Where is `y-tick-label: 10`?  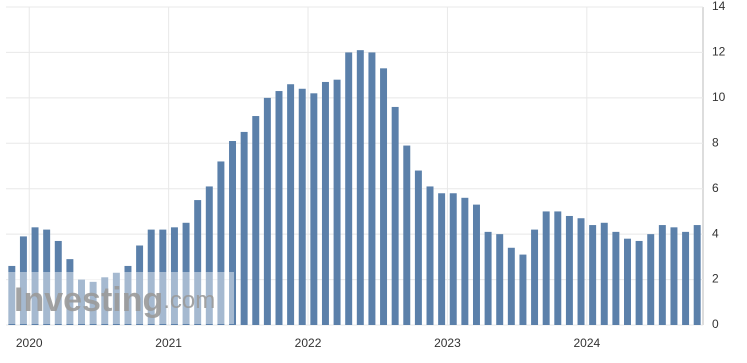 y-tick-label: 10 is located at coordinates (719, 97).